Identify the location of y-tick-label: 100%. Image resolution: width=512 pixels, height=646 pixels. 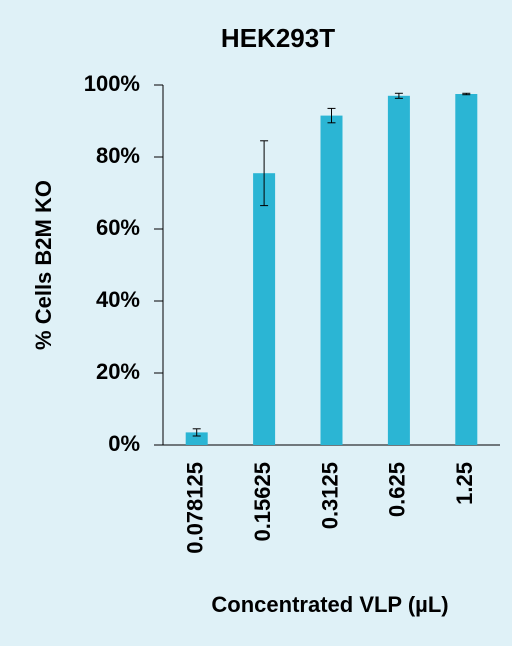
(112, 83).